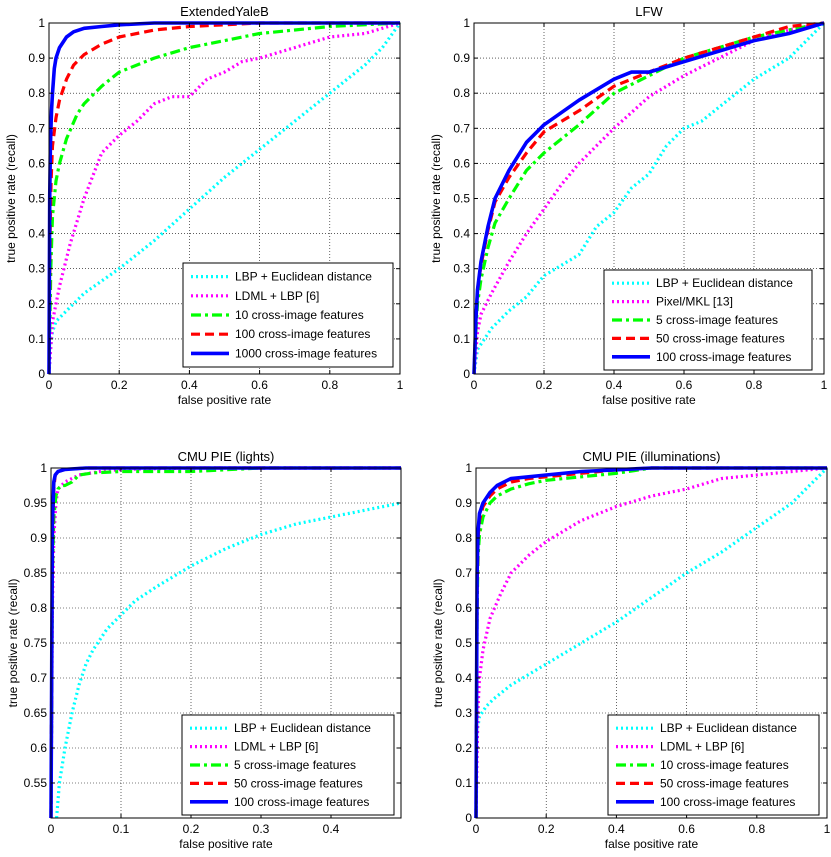  I want to click on chart-title: CMU PIE (lights), so click(226, 456).